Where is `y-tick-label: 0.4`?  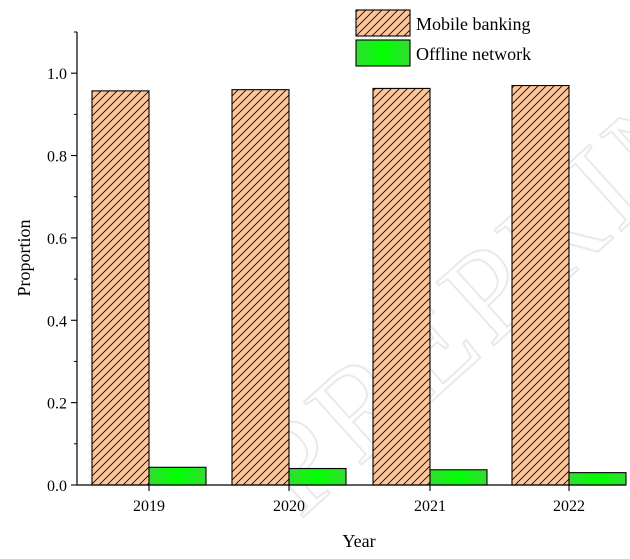
y-tick-label: 0.4 is located at coordinates (57, 321).